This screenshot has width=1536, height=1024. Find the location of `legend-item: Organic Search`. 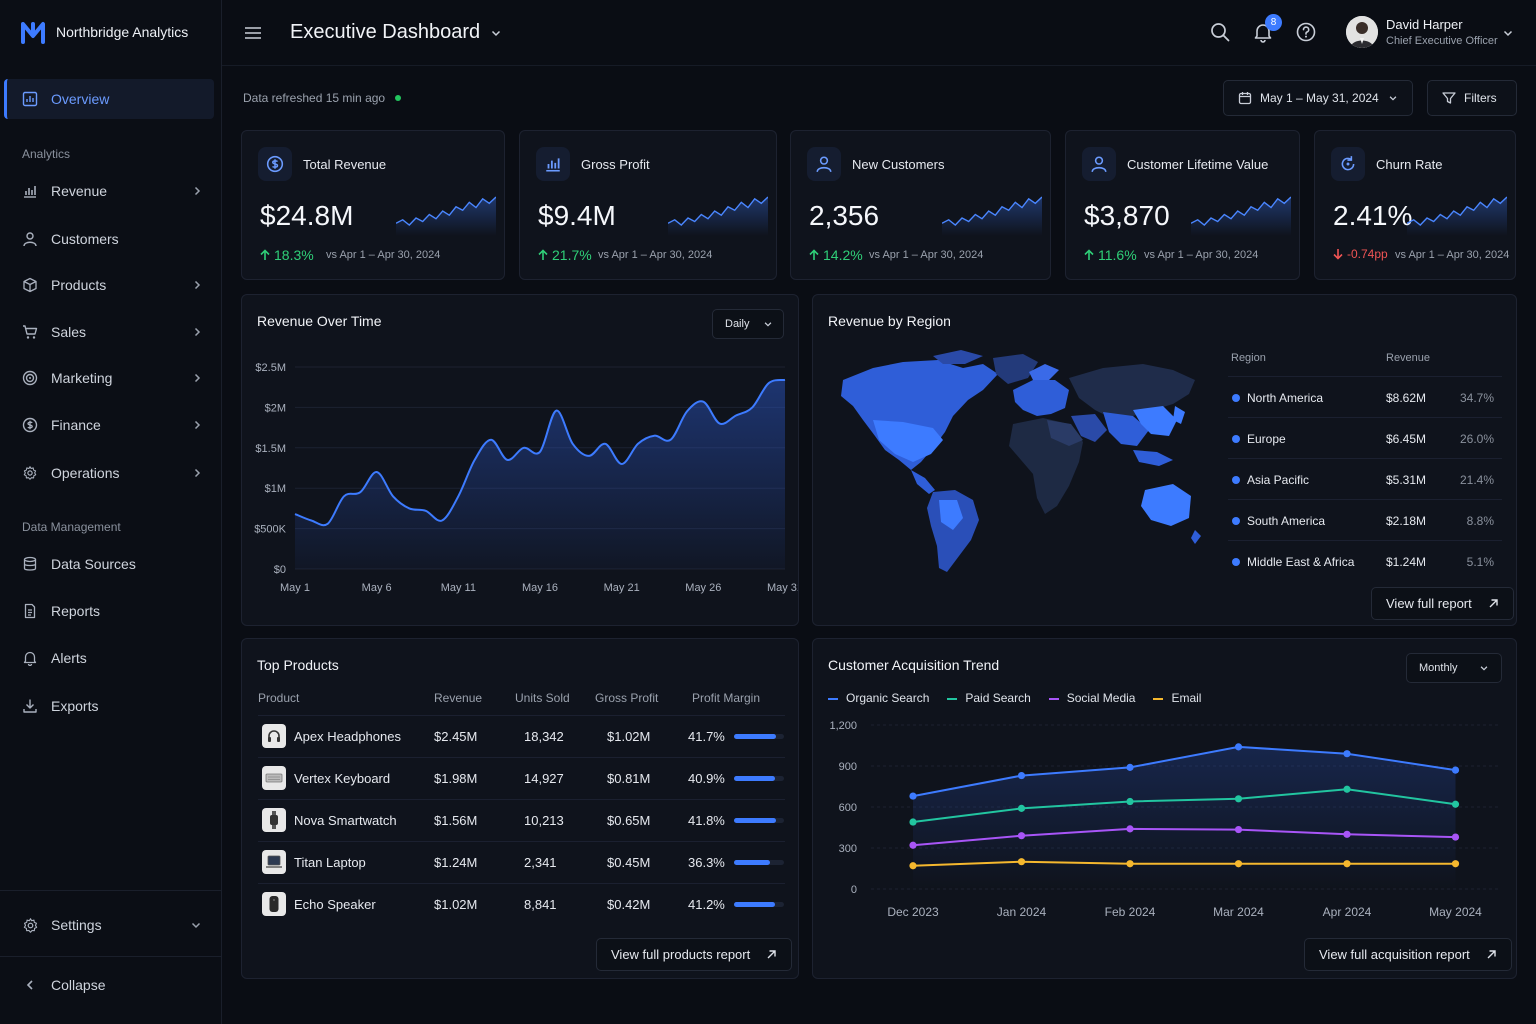

legend-item: Organic Search is located at coordinates (878, 698).